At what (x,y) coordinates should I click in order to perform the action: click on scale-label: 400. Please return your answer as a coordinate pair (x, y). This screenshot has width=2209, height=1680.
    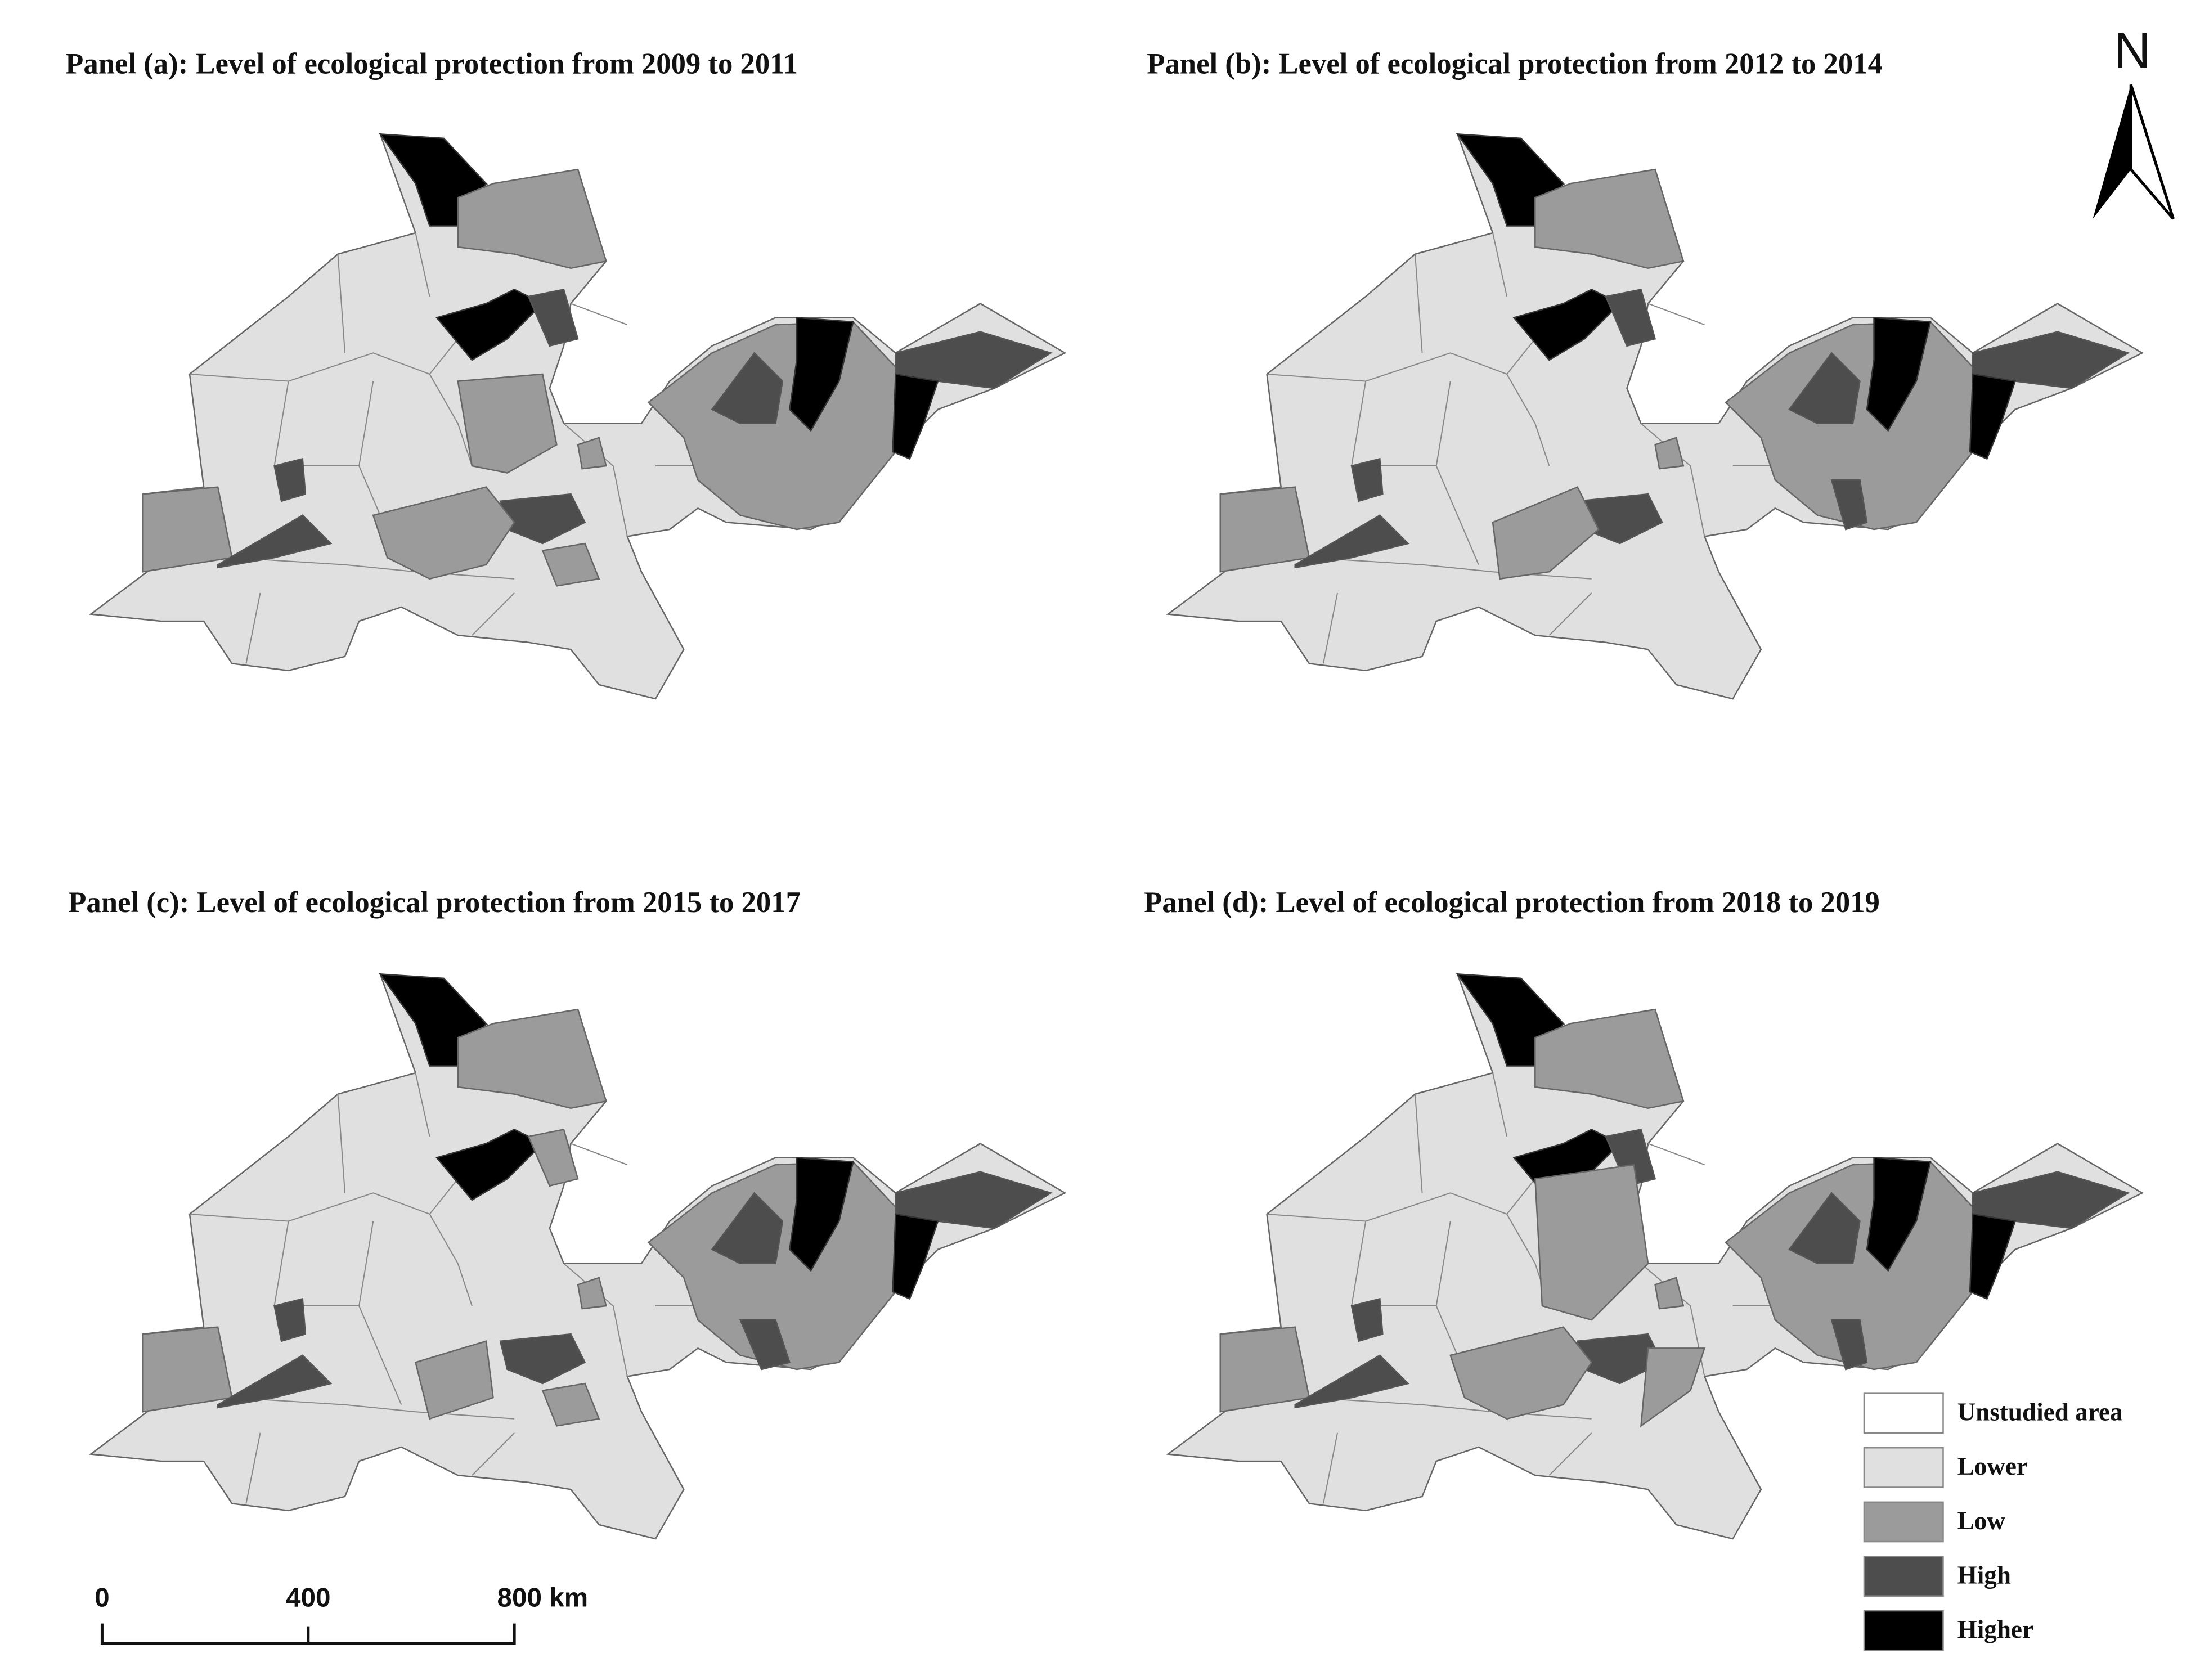
    Looking at the image, I should click on (309, 1598).